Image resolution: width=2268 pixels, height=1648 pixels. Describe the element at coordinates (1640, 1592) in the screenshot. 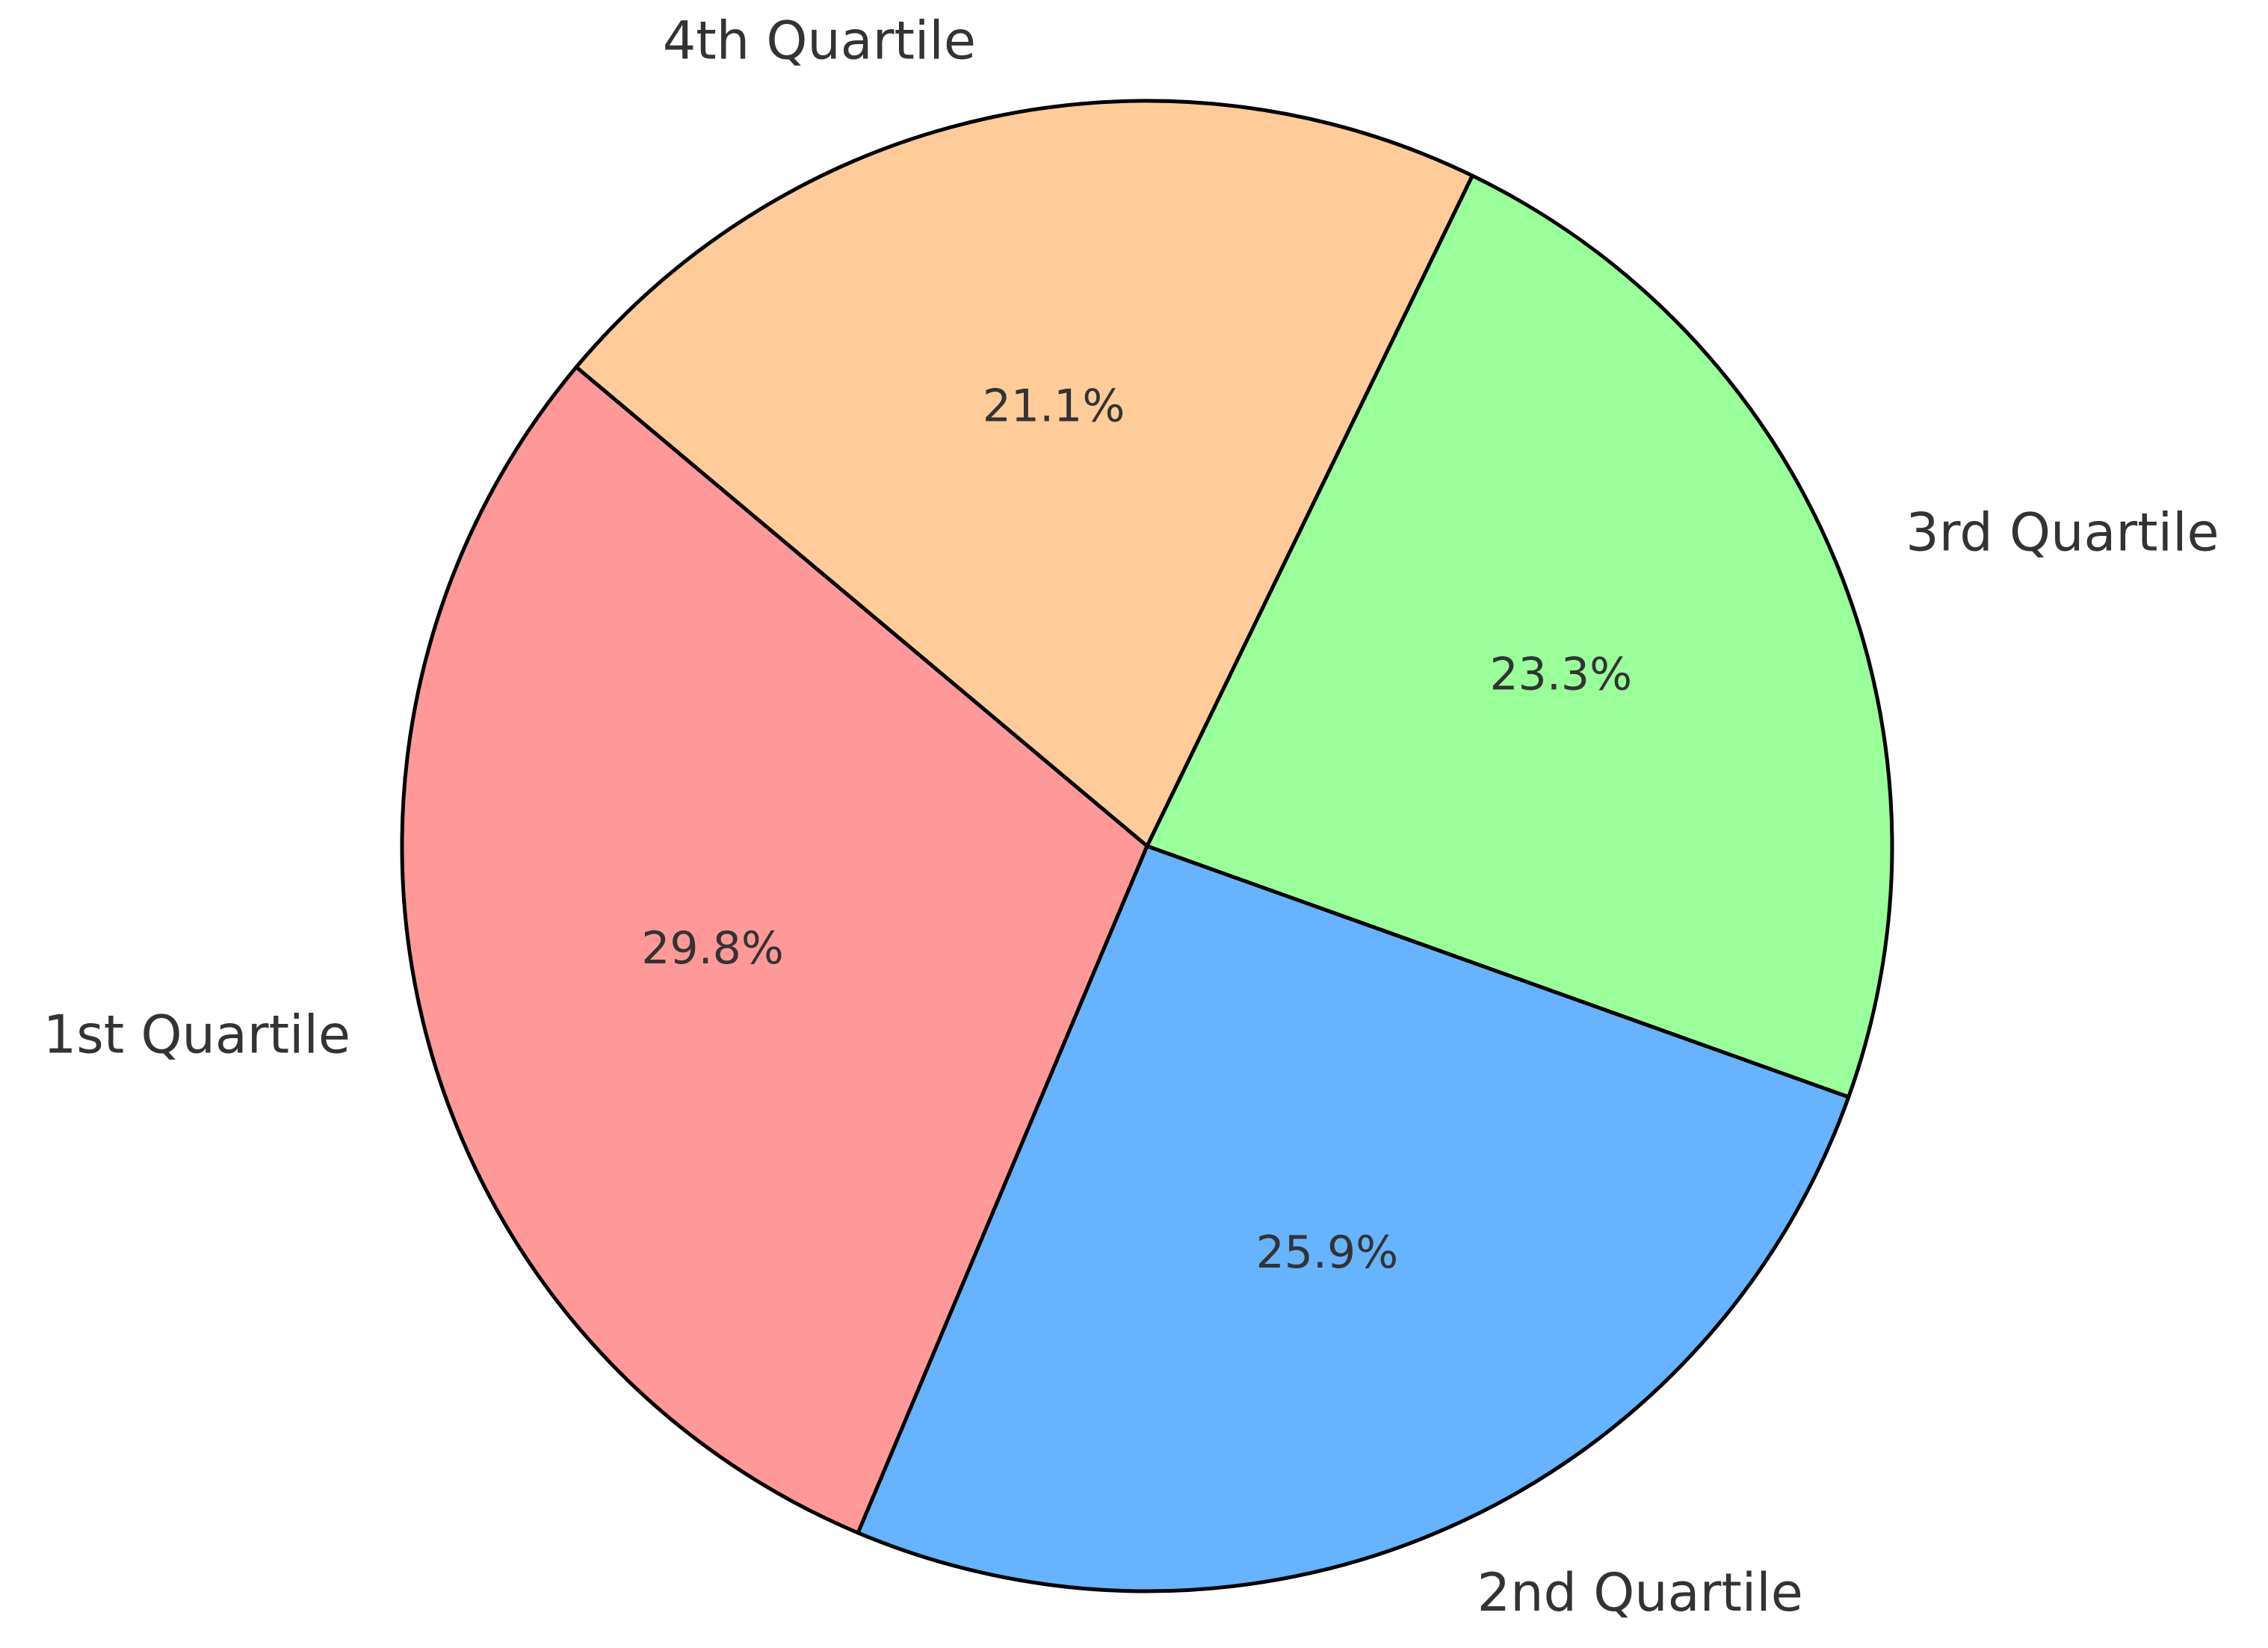

I see `slice-label: 2nd Quartile` at that location.